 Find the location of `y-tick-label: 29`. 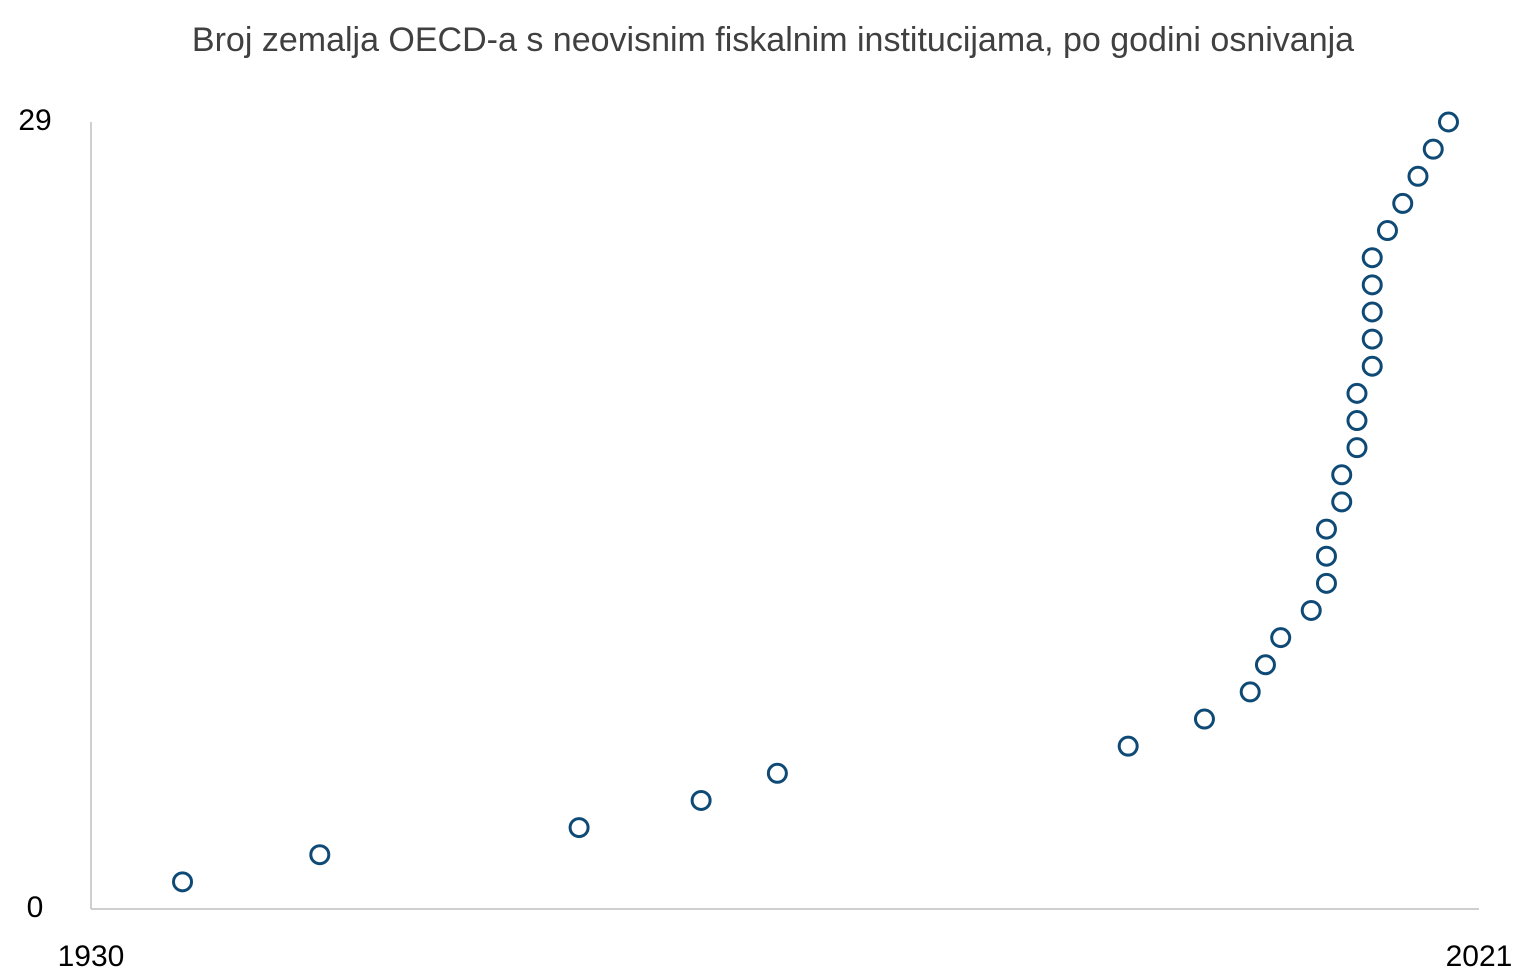

y-tick-label: 29 is located at coordinates (34, 120).